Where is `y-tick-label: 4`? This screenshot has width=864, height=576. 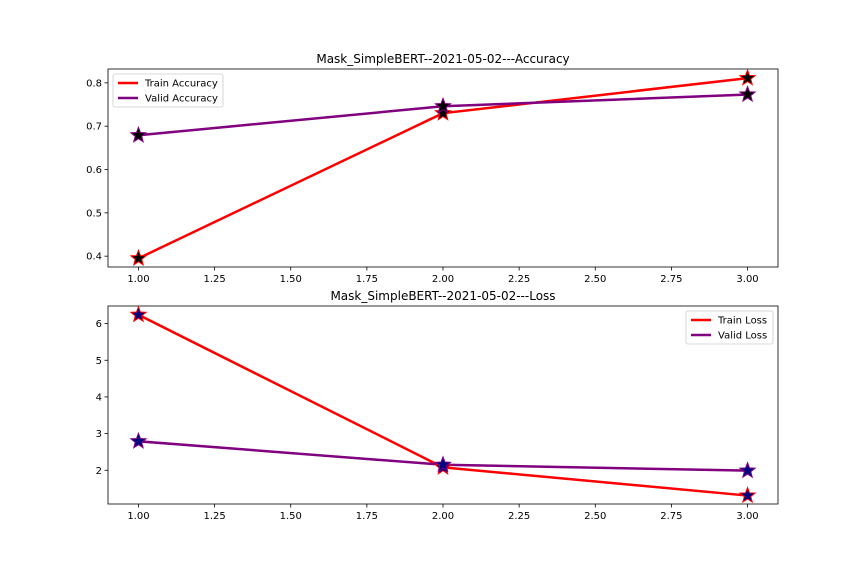
y-tick-label: 4 is located at coordinates (99, 397).